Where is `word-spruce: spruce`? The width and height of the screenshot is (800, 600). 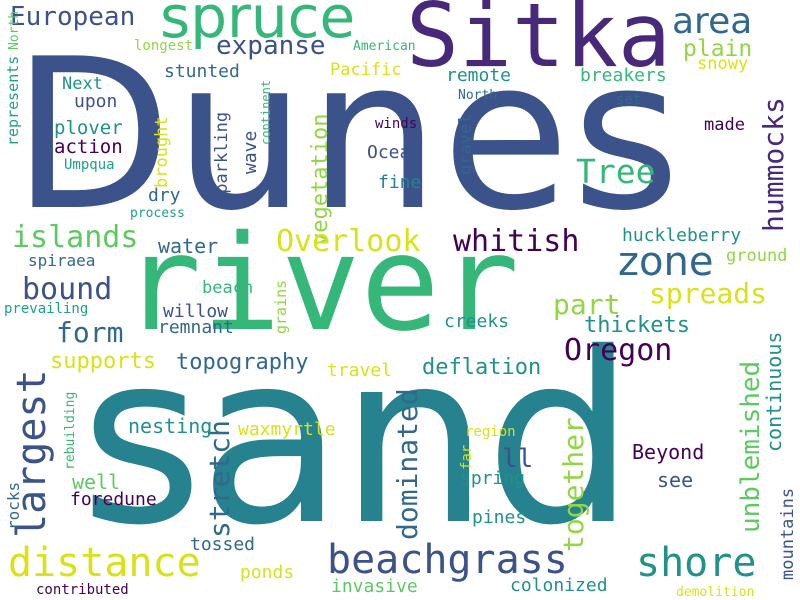
word-spruce: spruce is located at coordinates (258, 25).